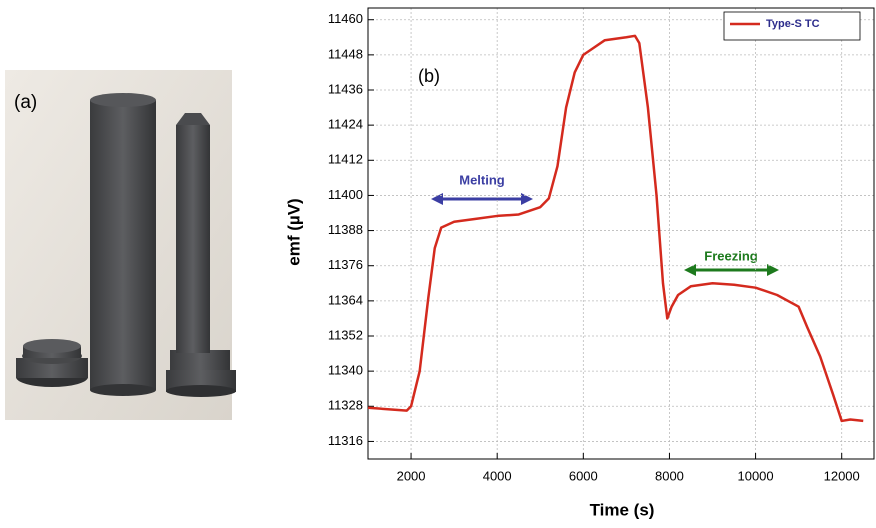 Image resolution: width=876 pixels, height=528 pixels. I want to click on y-tick-label: 11412, so click(345, 159).